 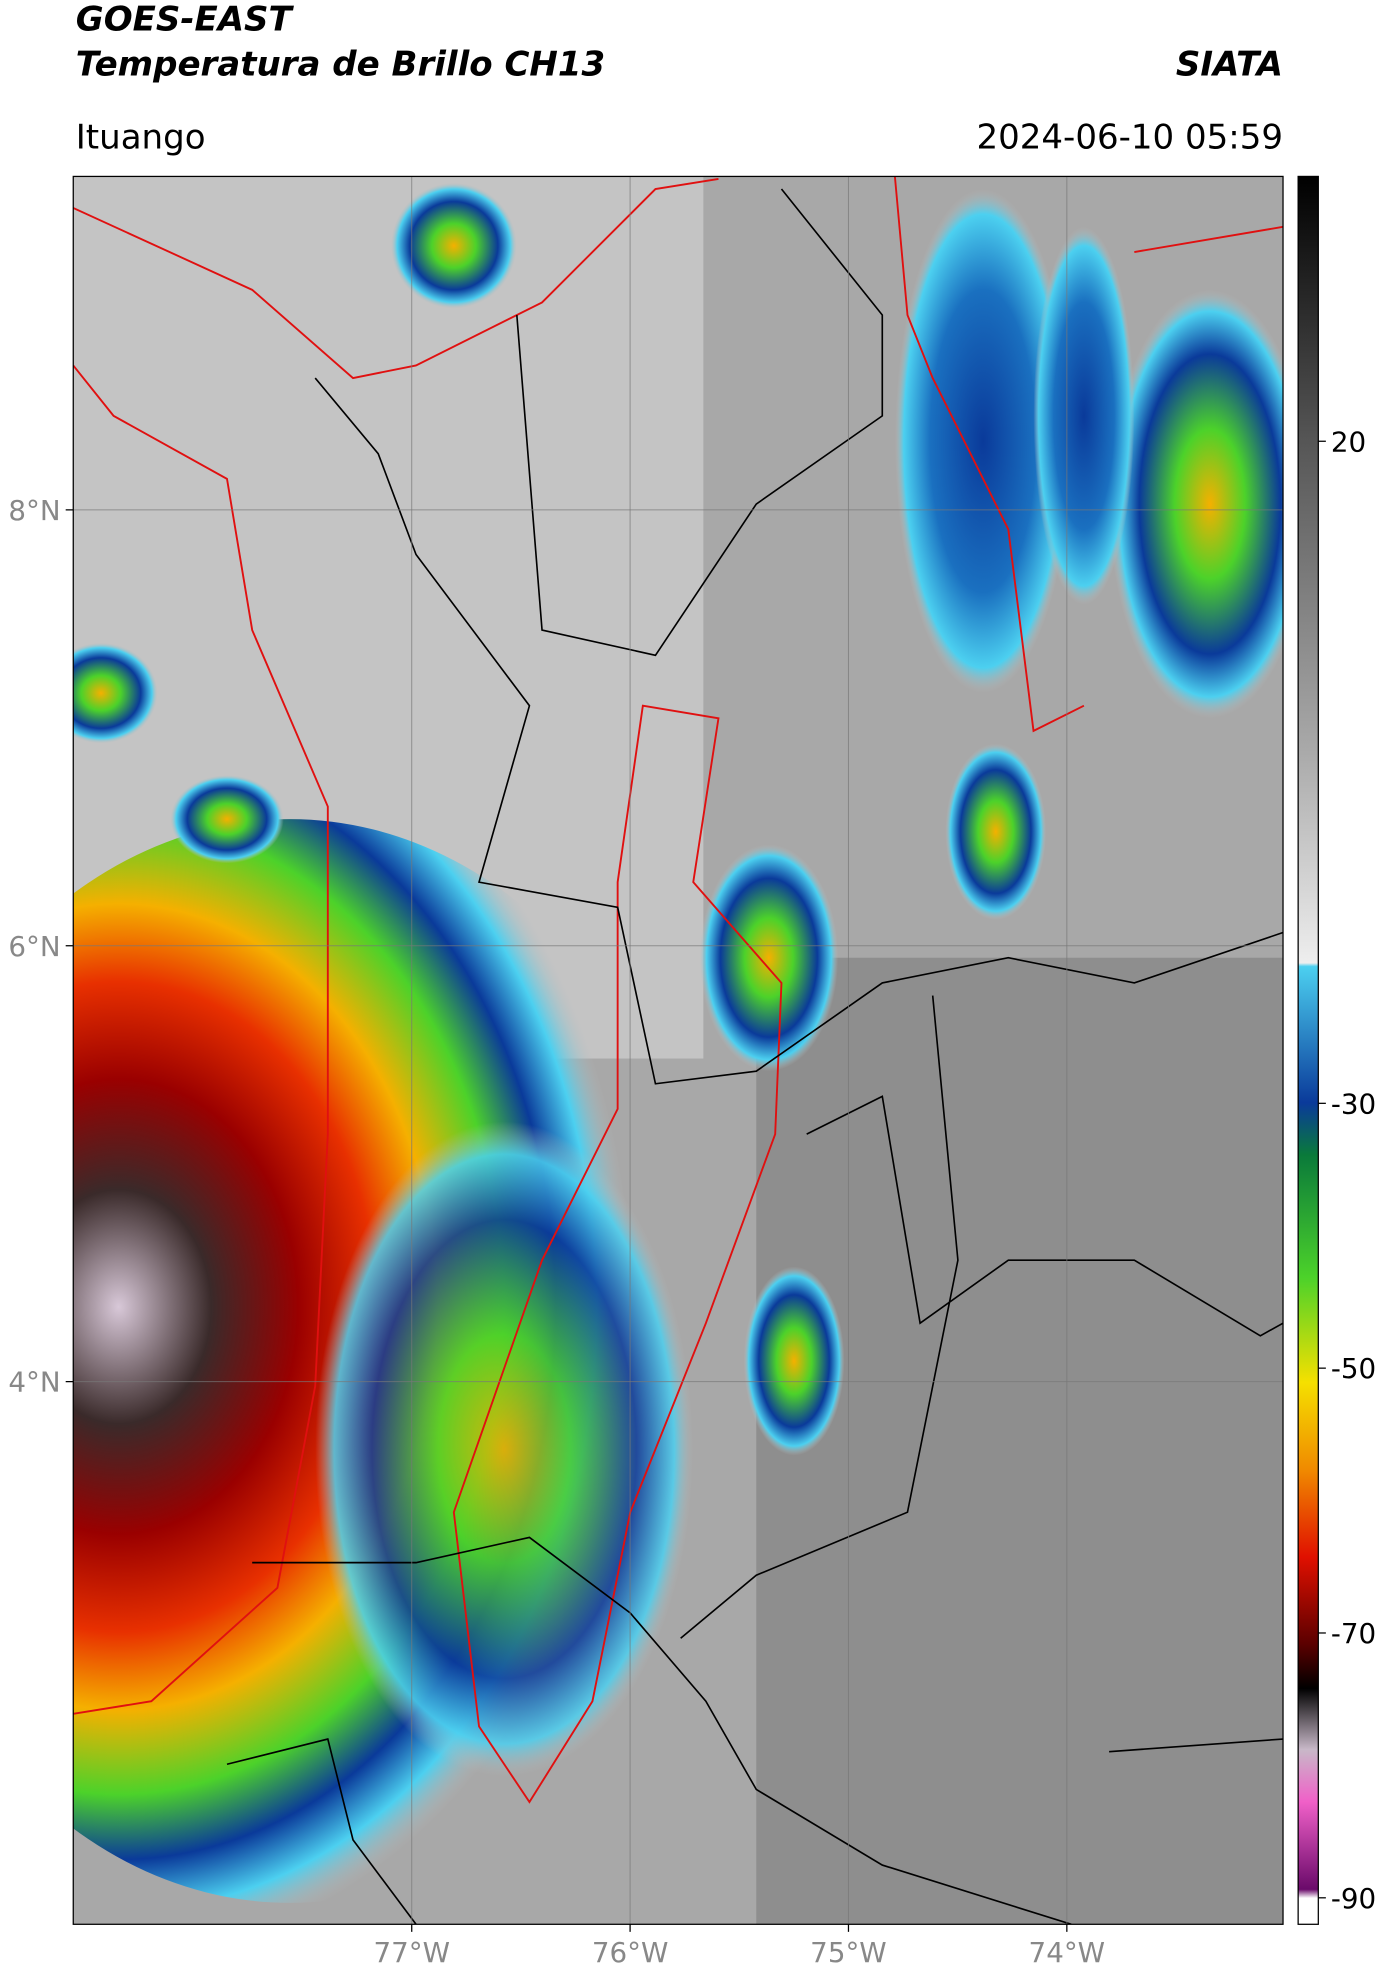 I want to click on title-line1: GOES-EAST, so click(x=185, y=19).